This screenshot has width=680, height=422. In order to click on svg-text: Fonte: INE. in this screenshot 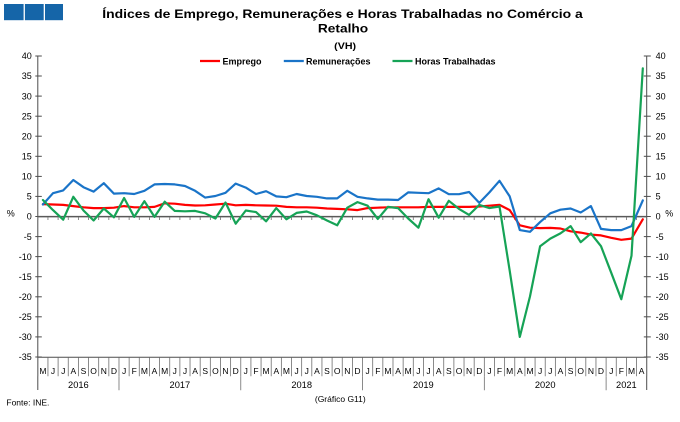, I will do `click(27, 403)`.